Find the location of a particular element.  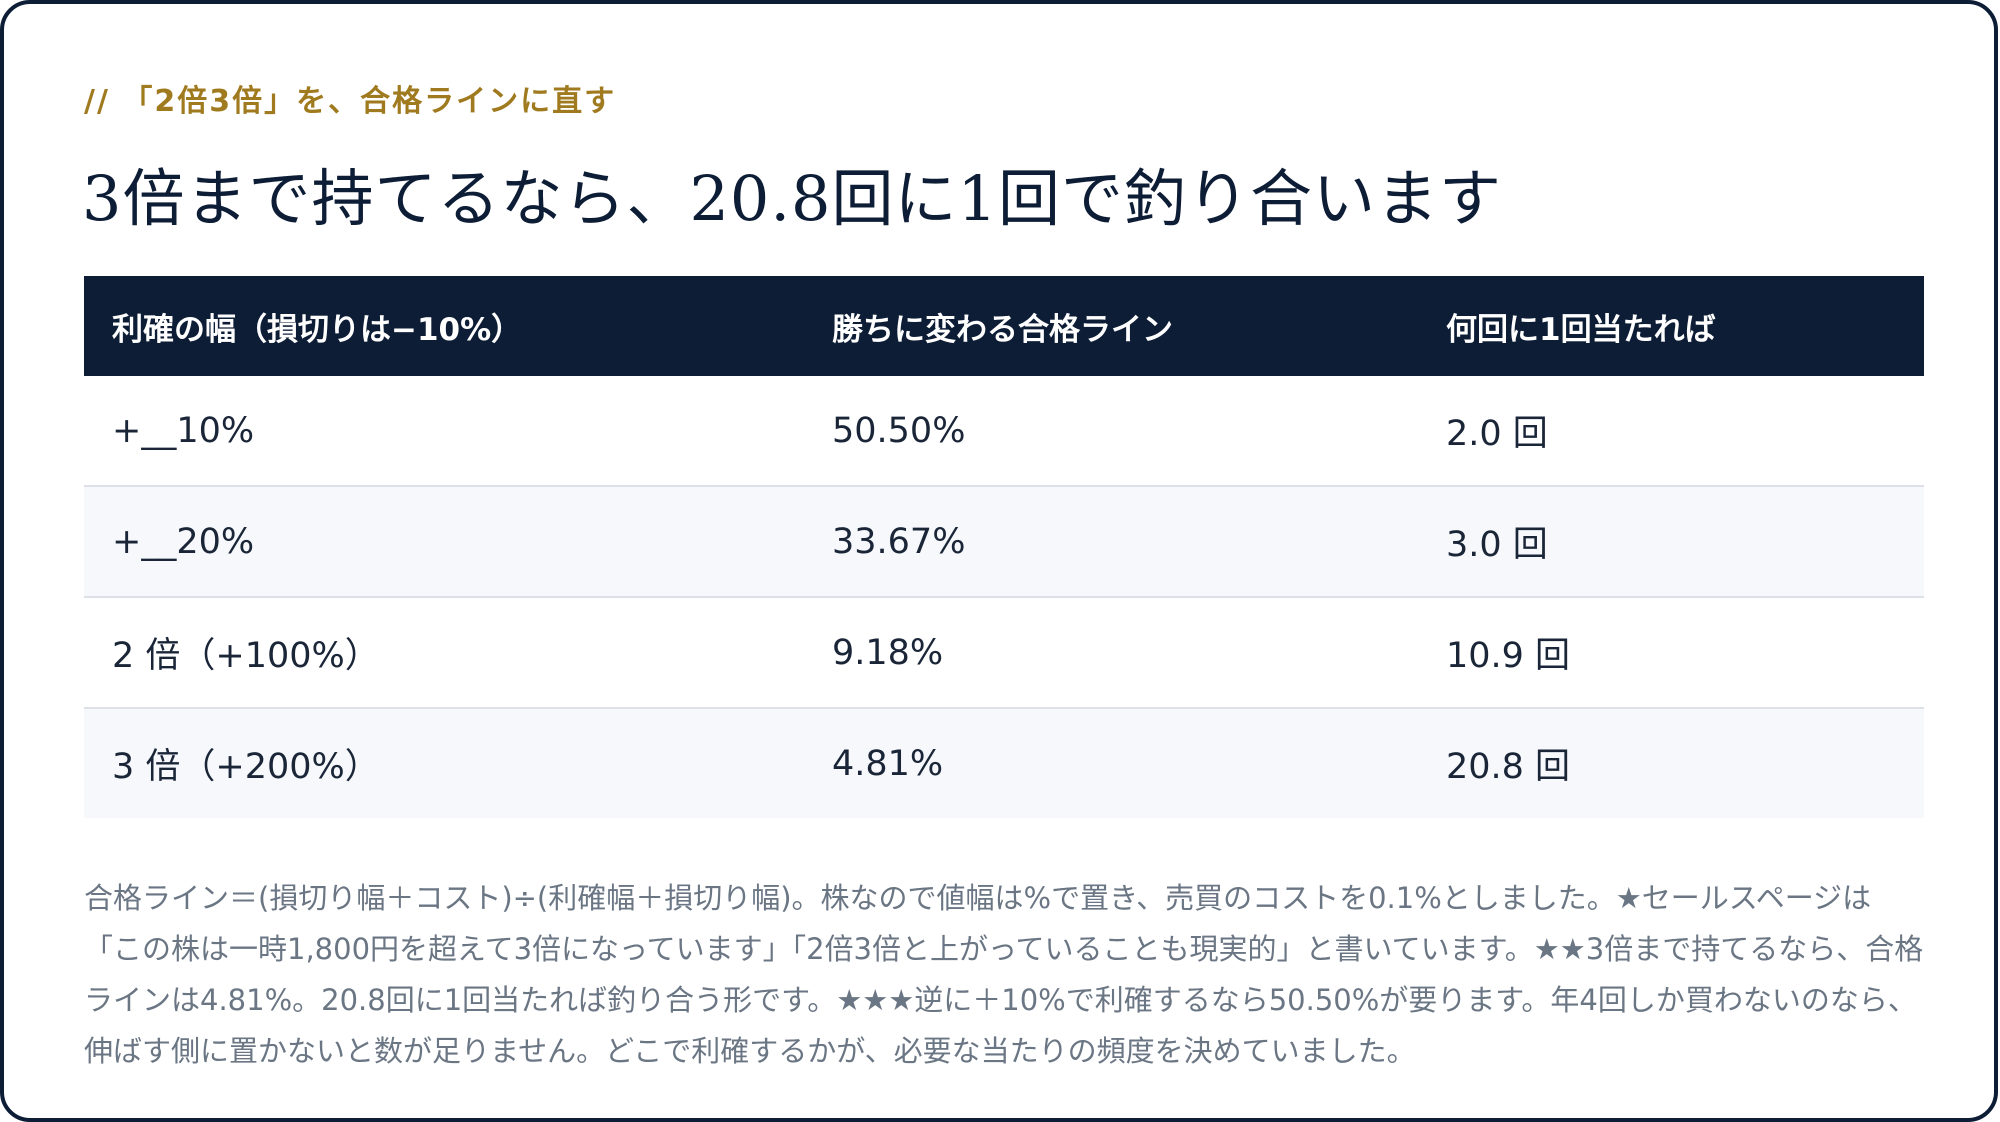

cell-pass-line: 50.50% is located at coordinates (1111, 431).